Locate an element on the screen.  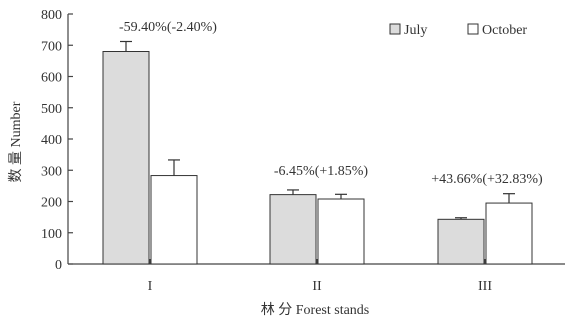
y-tick-label: 800 is located at coordinates (51, 15).